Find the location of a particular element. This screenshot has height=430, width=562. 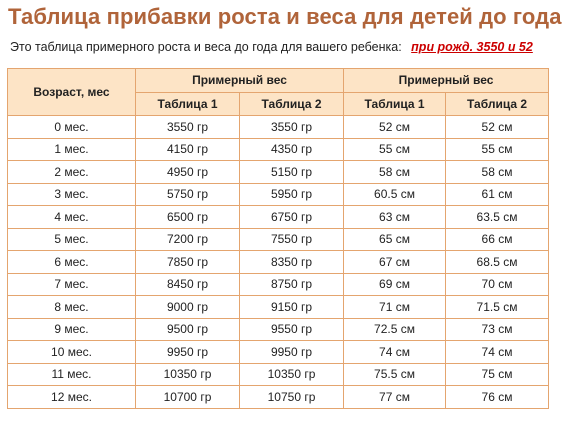

table-row: 0 мес. 3550 гр 3550 гр 52 см 52 см is located at coordinates (278, 127).